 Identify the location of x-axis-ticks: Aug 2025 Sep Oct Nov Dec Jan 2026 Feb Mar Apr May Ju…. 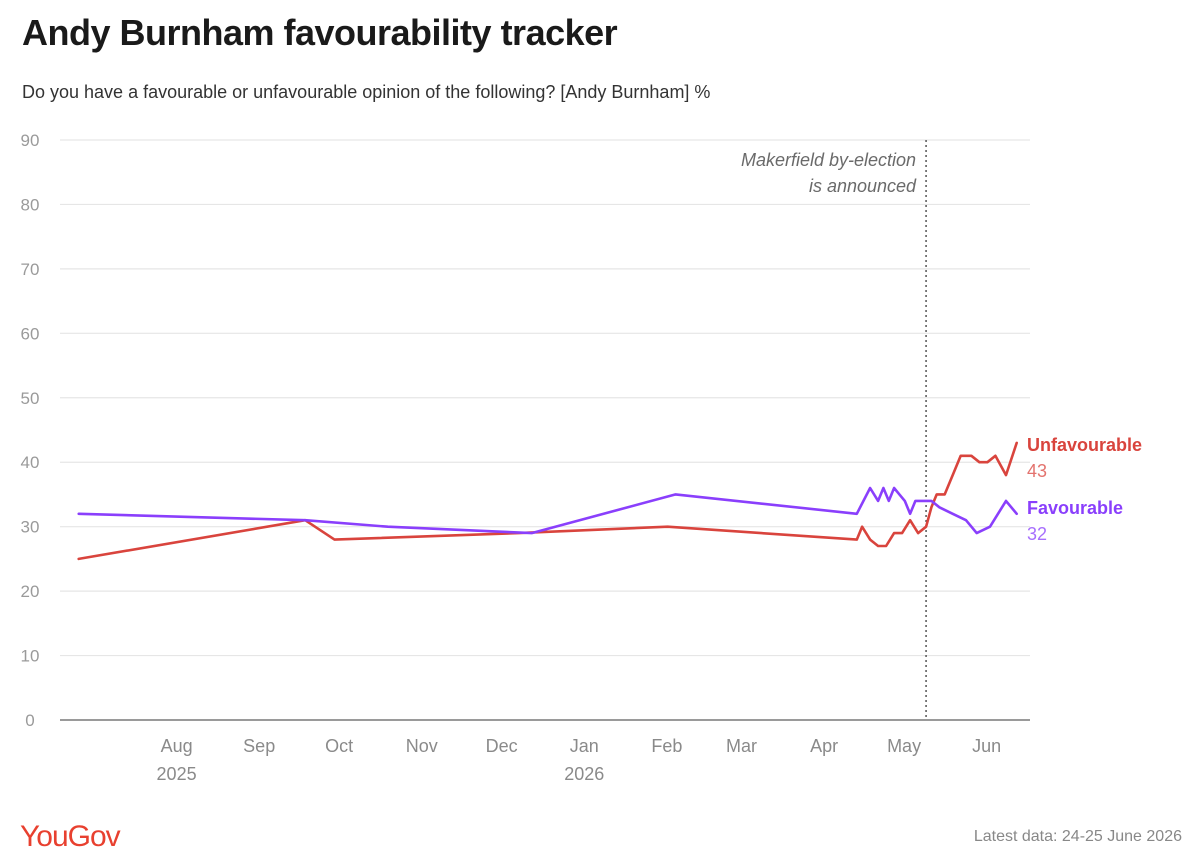
(579, 760).